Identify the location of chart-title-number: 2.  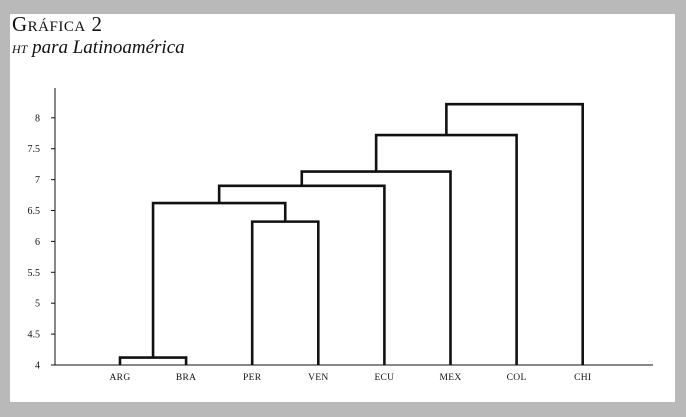
(97, 24).